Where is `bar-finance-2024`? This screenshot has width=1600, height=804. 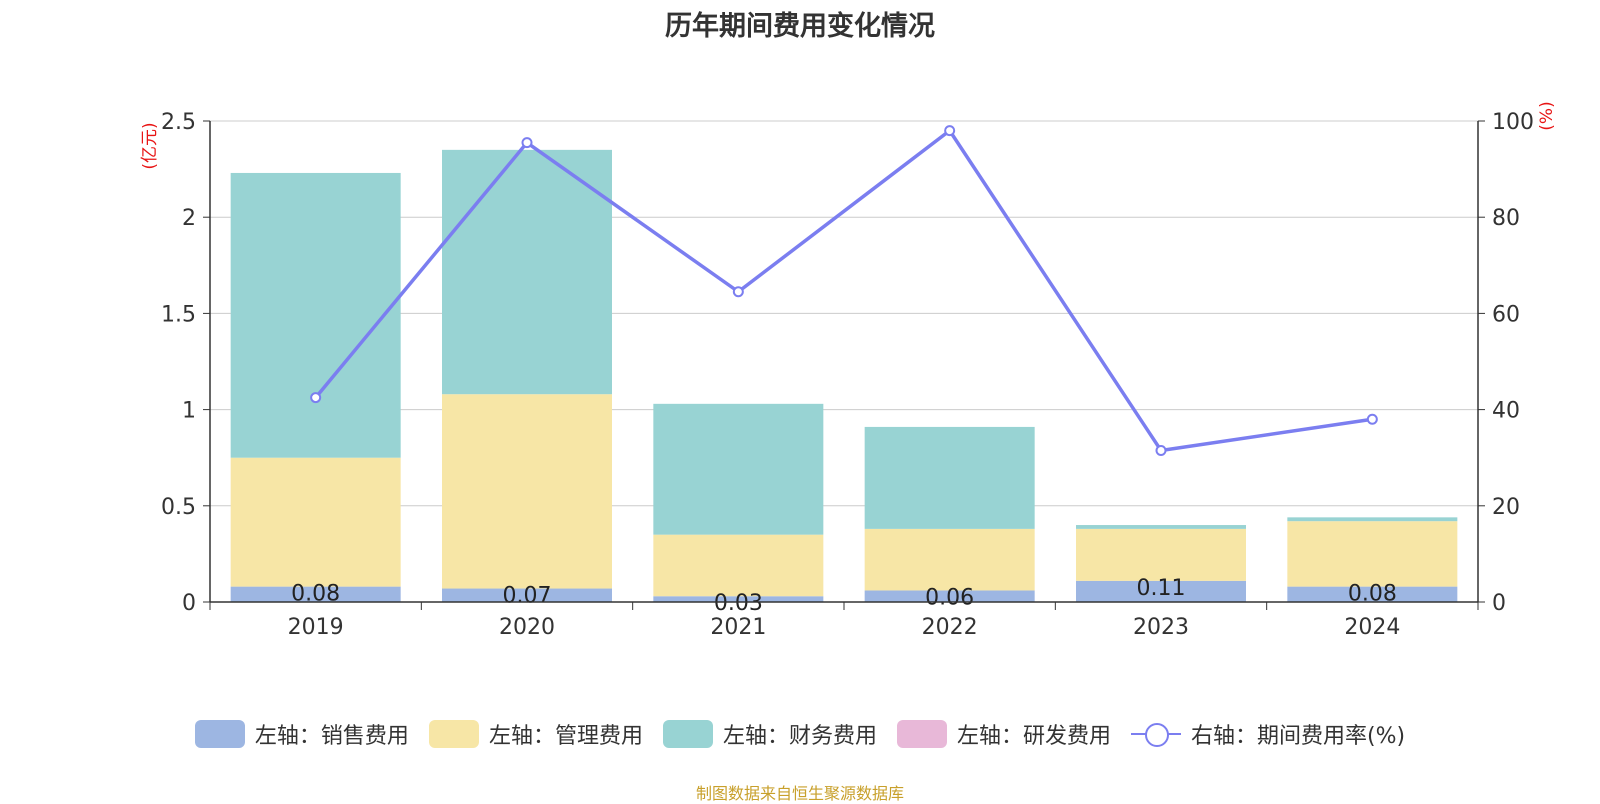
bar-finance-2024 is located at coordinates (1372, 519).